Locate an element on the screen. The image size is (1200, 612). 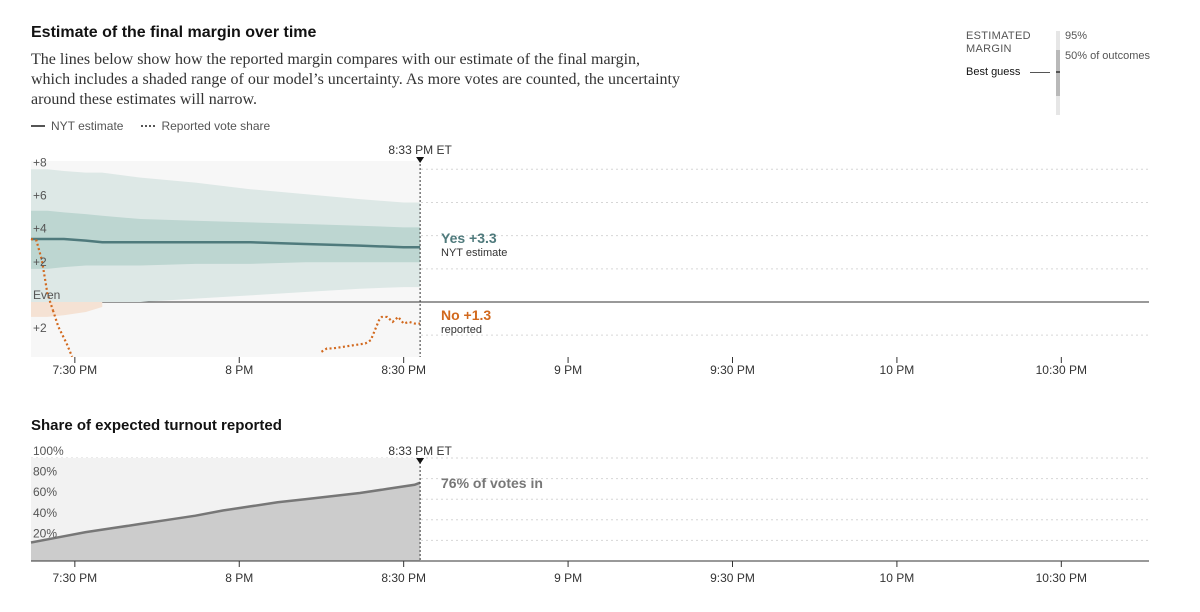
y-tick-label: +4 is located at coordinates (40, 229).